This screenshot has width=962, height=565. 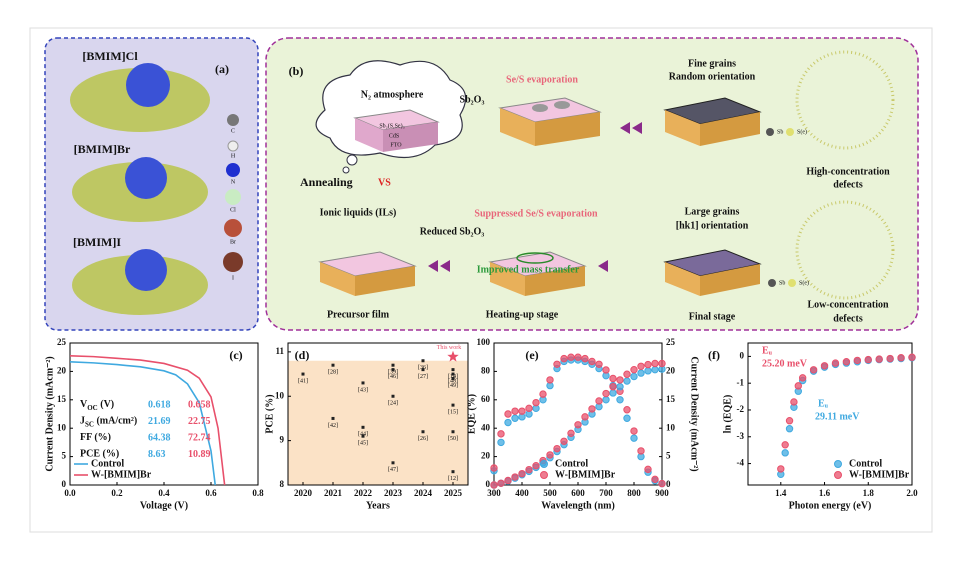 What do you see at coordinates (825, 493) in the screenshot?
I see `x-tick-label: 1.6` at bounding box center [825, 493].